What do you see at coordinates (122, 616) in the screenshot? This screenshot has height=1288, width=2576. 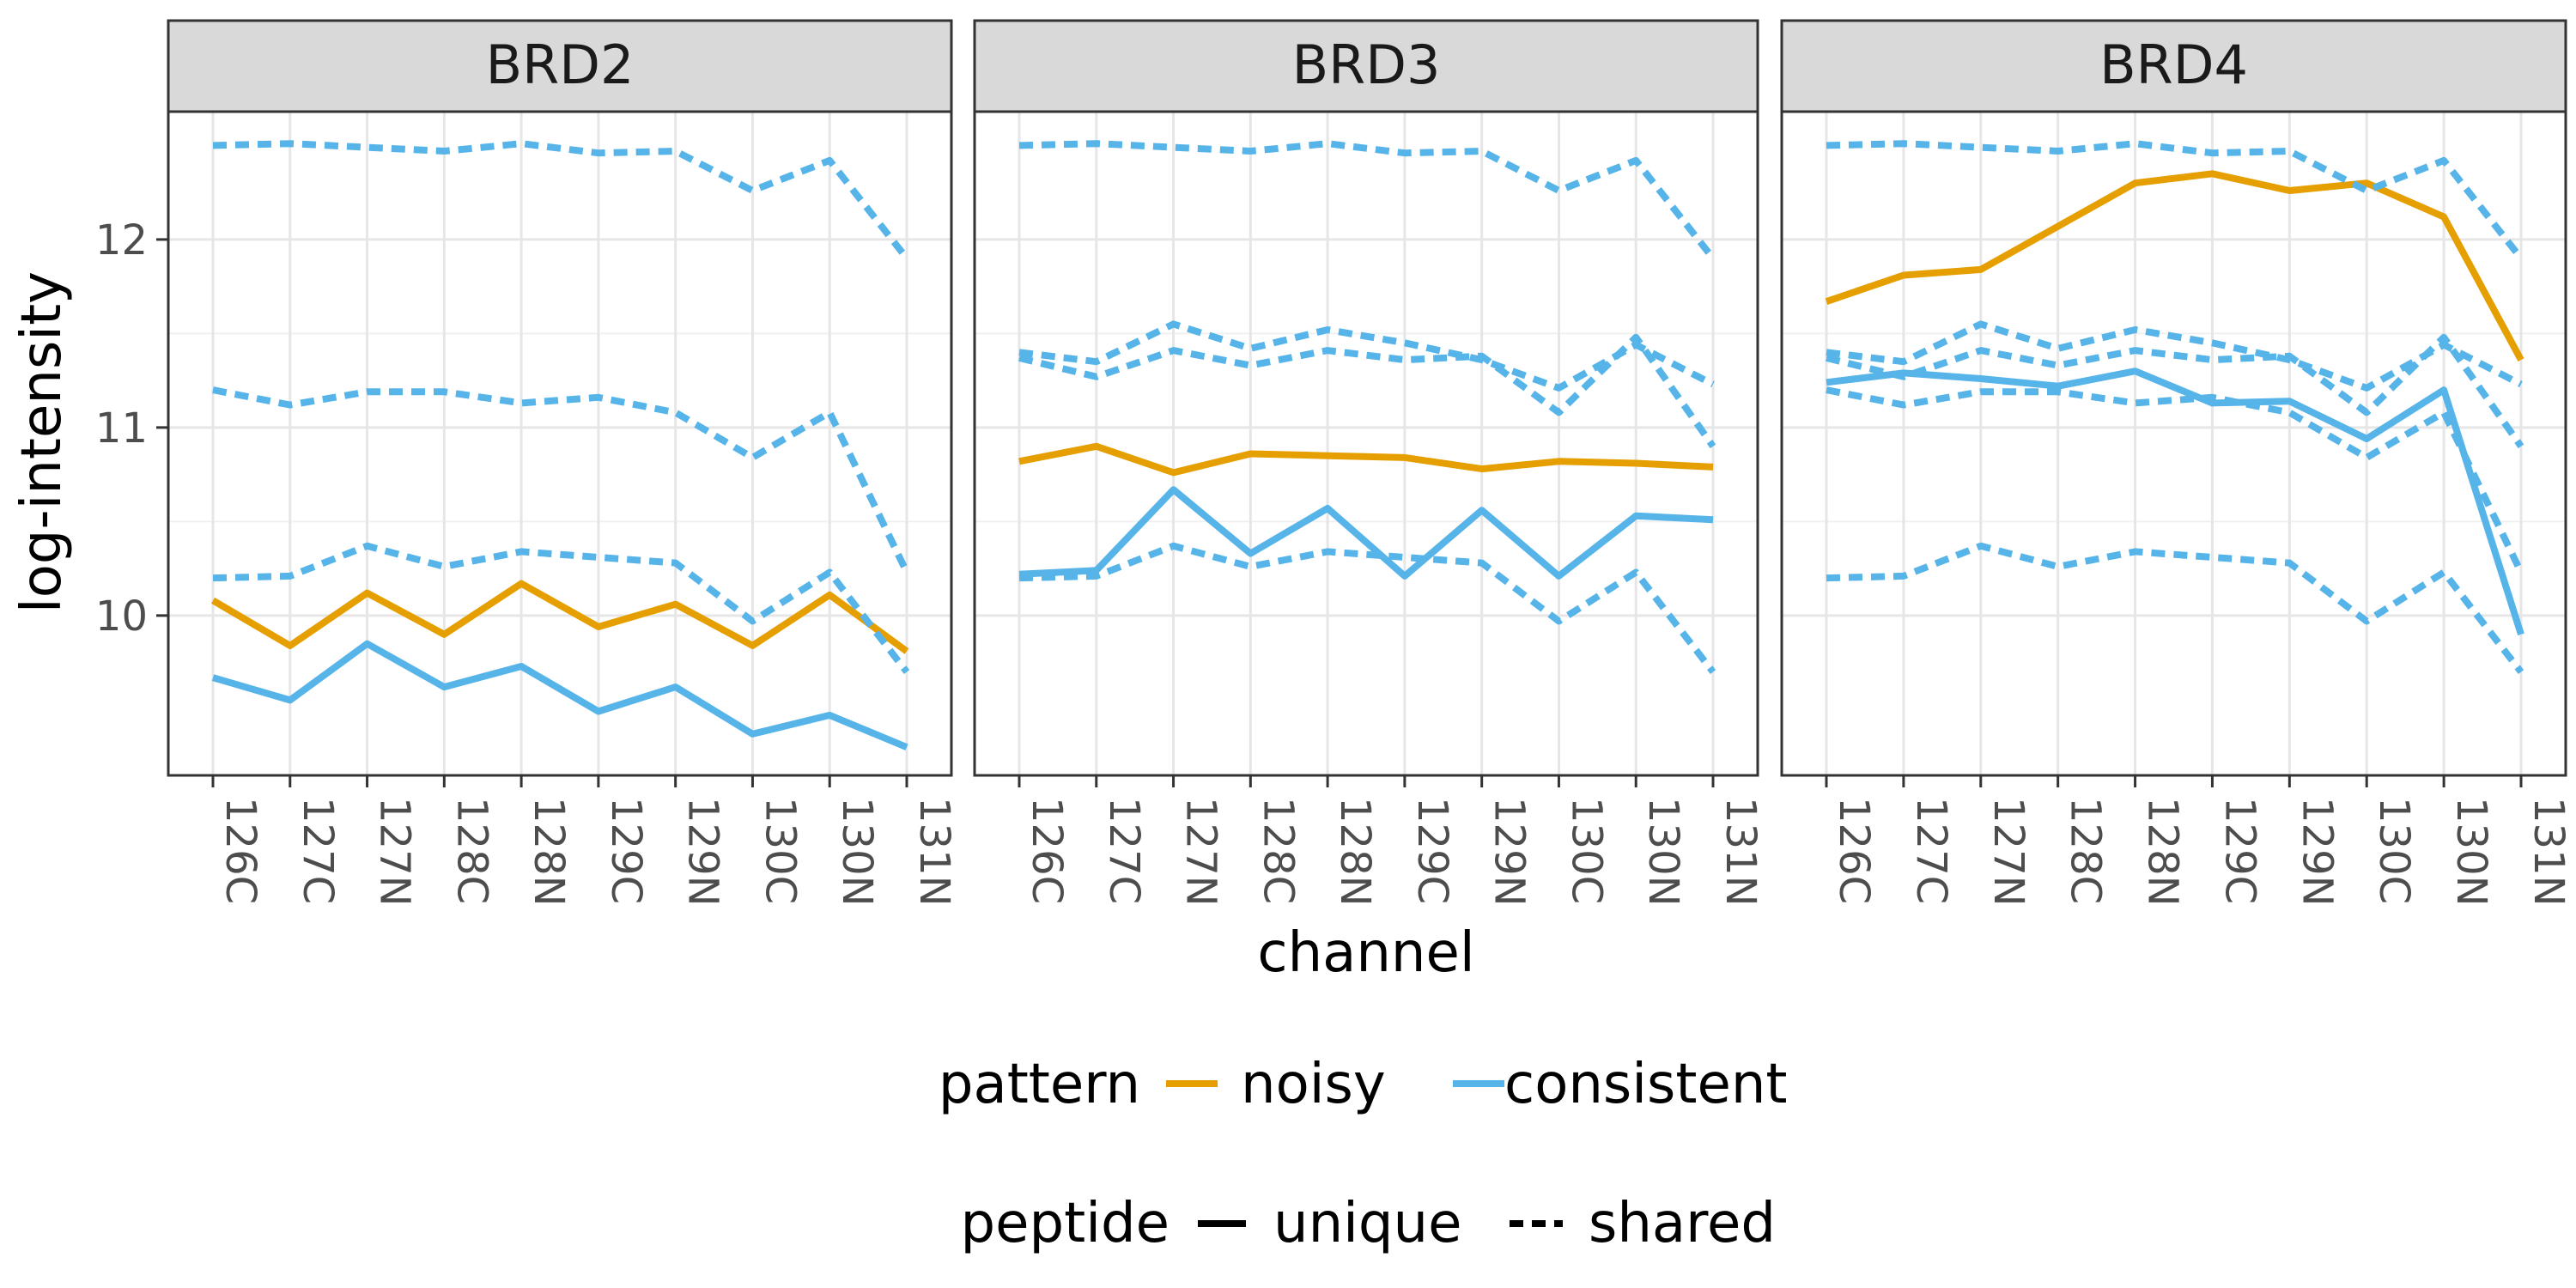 I see `y-tick-label: 10` at bounding box center [122, 616].